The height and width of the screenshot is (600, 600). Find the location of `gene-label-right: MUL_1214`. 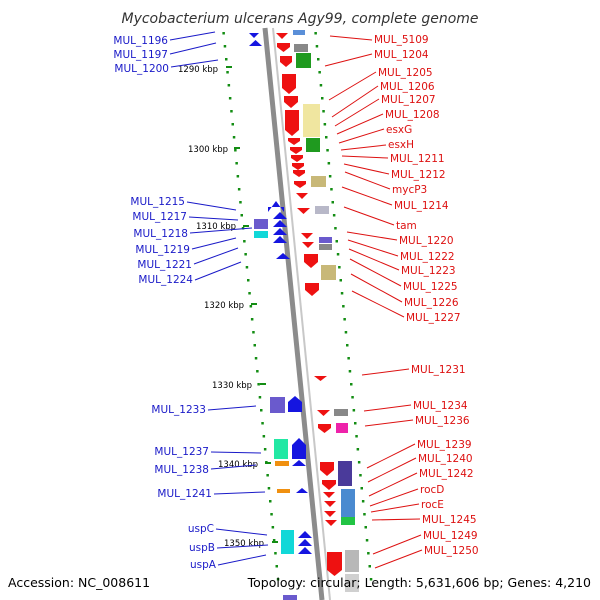

gene-label-right: MUL_1214 is located at coordinates (421, 206).